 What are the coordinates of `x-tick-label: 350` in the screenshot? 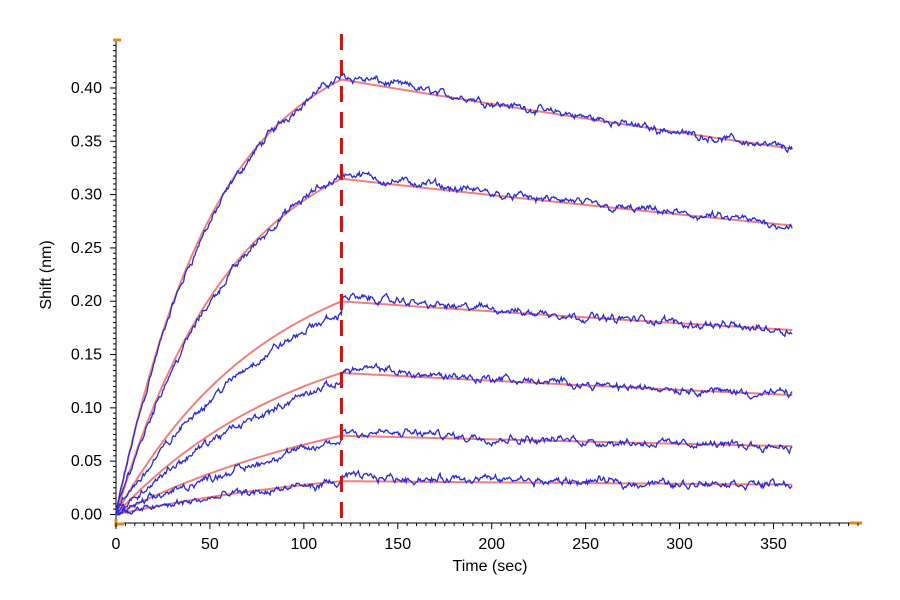 It's located at (773, 544).